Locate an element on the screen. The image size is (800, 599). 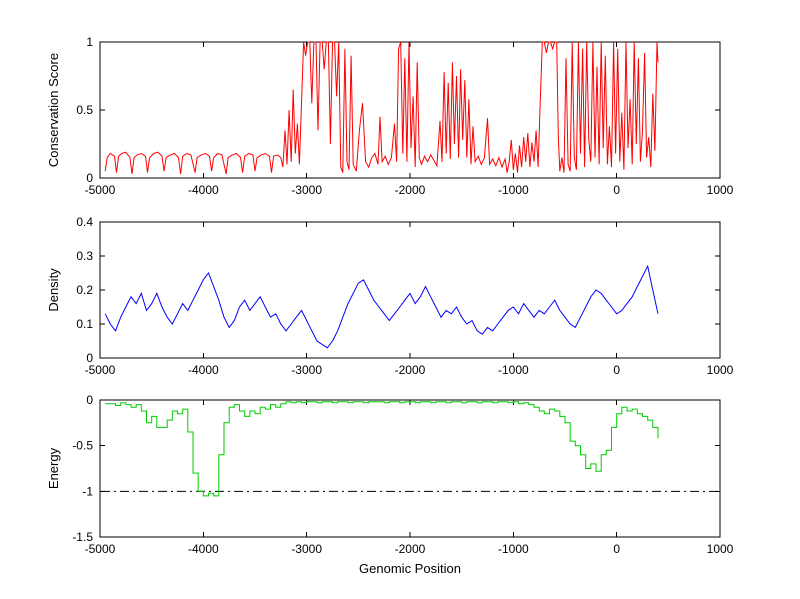
series-energy is located at coordinates (382, 449).